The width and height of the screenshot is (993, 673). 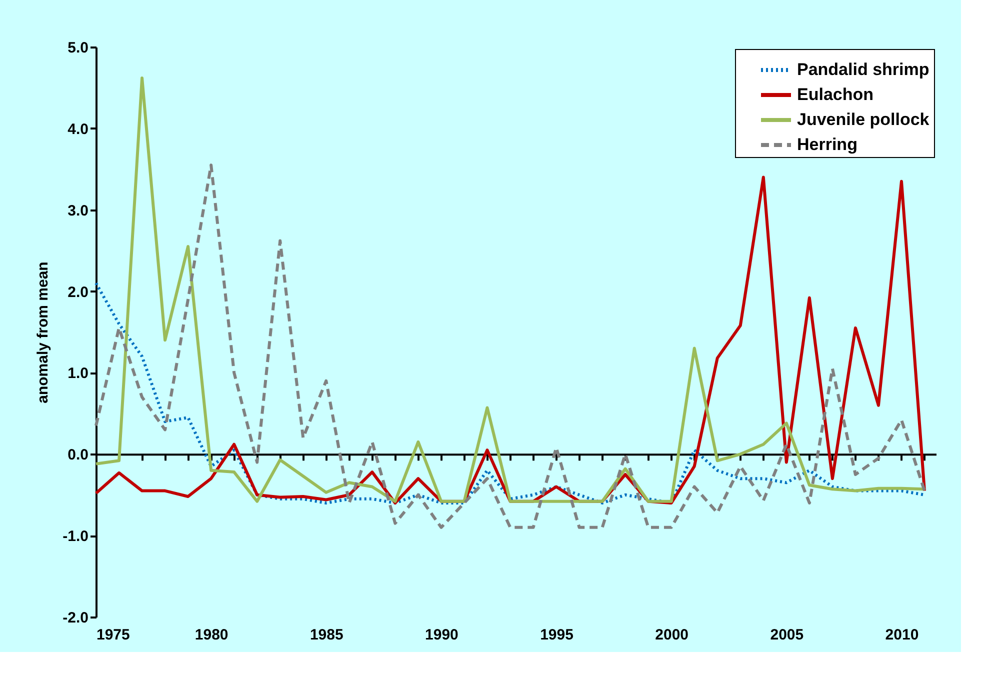 I want to click on x-tick-label: 1975, so click(x=113, y=635).